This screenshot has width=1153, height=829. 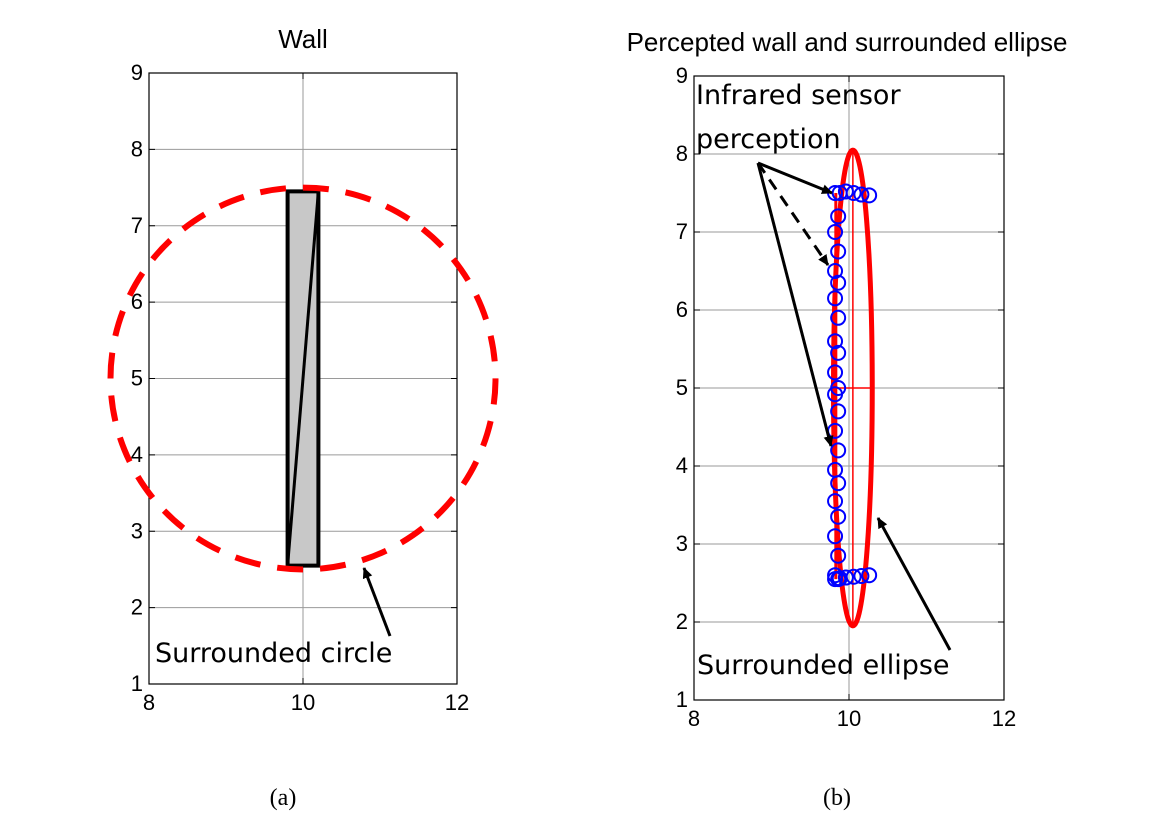 I want to click on wall-diagonal, so click(x=303, y=378).